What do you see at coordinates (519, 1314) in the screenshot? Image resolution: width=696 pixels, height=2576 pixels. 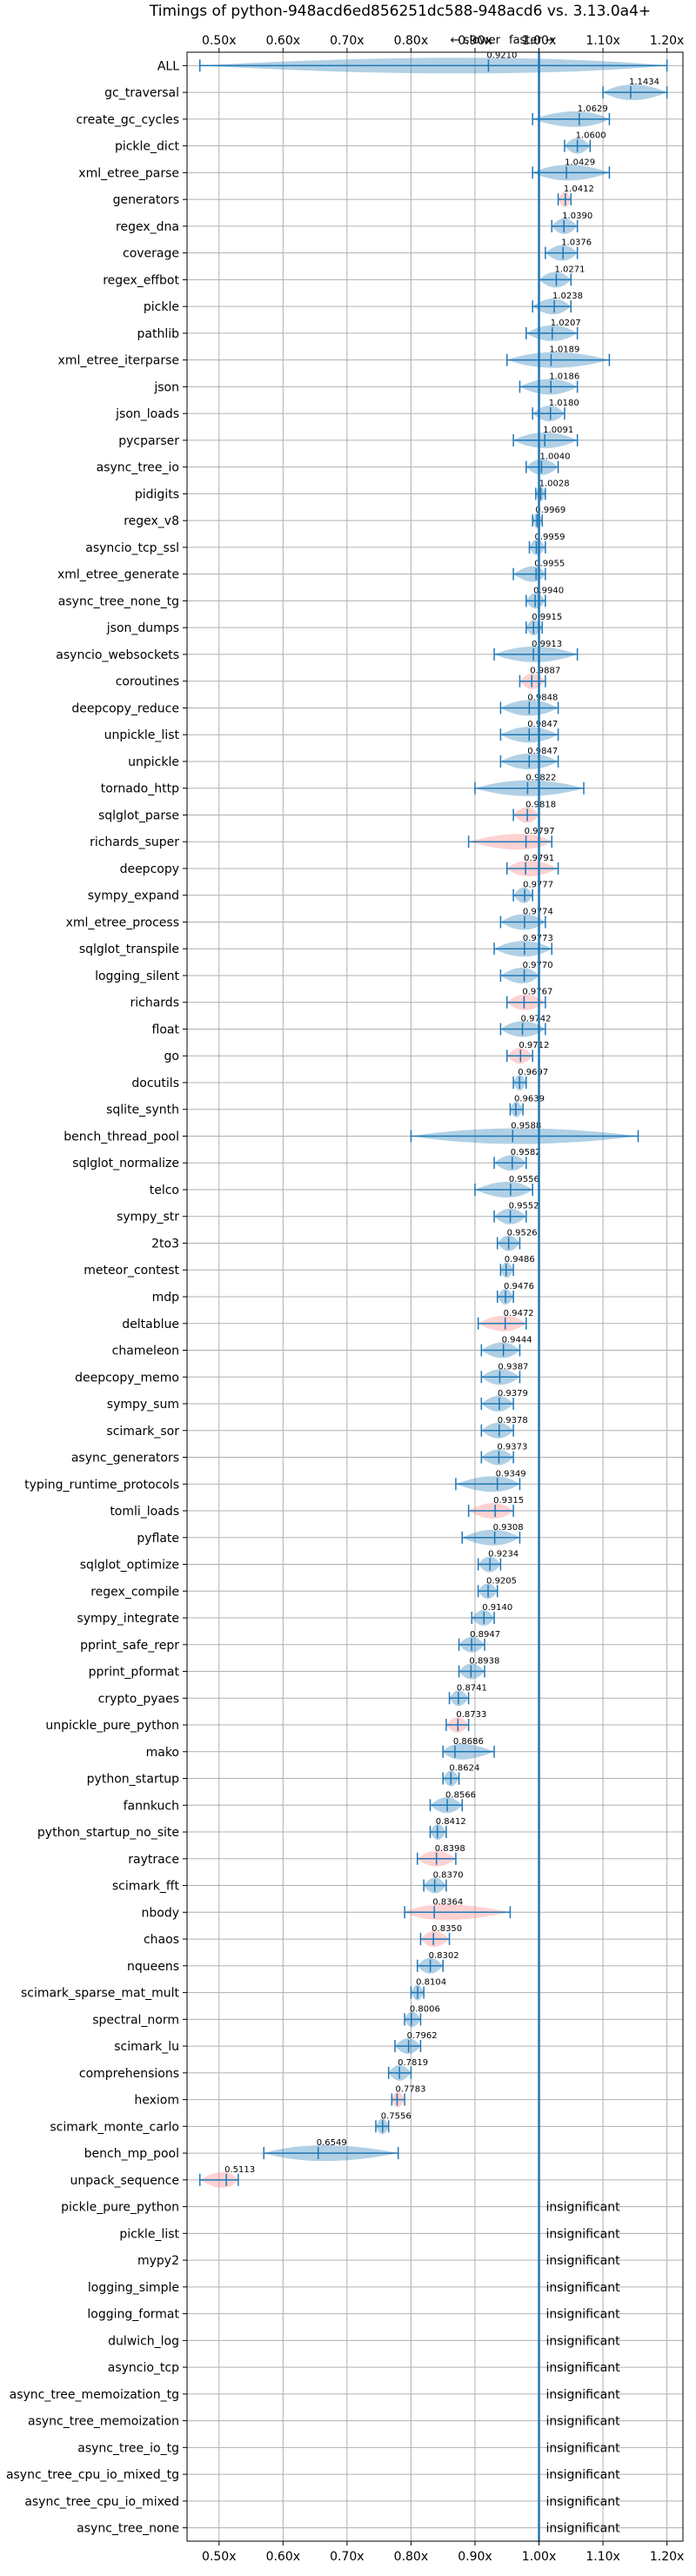 I see `value-label: 0.9472` at bounding box center [519, 1314].